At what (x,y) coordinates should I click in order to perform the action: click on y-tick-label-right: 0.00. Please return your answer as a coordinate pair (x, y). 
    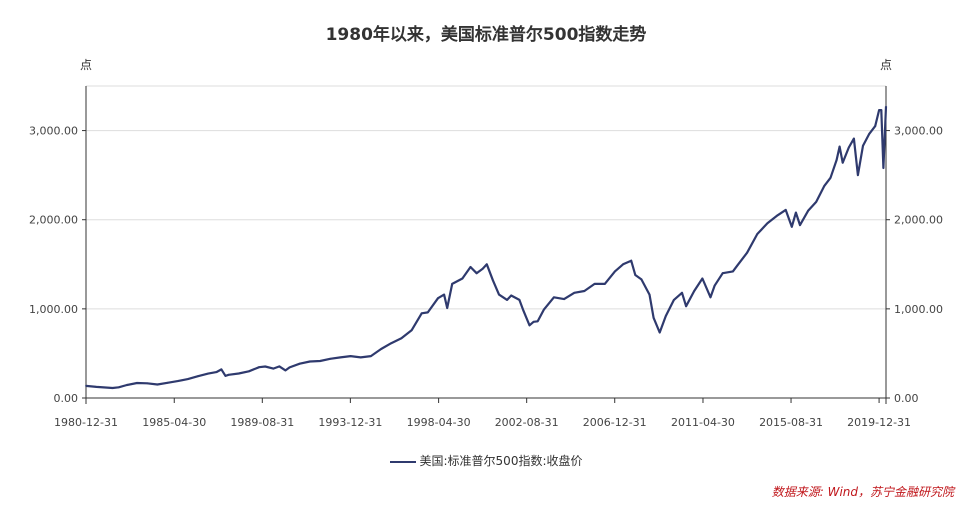
    Looking at the image, I should click on (906, 398).